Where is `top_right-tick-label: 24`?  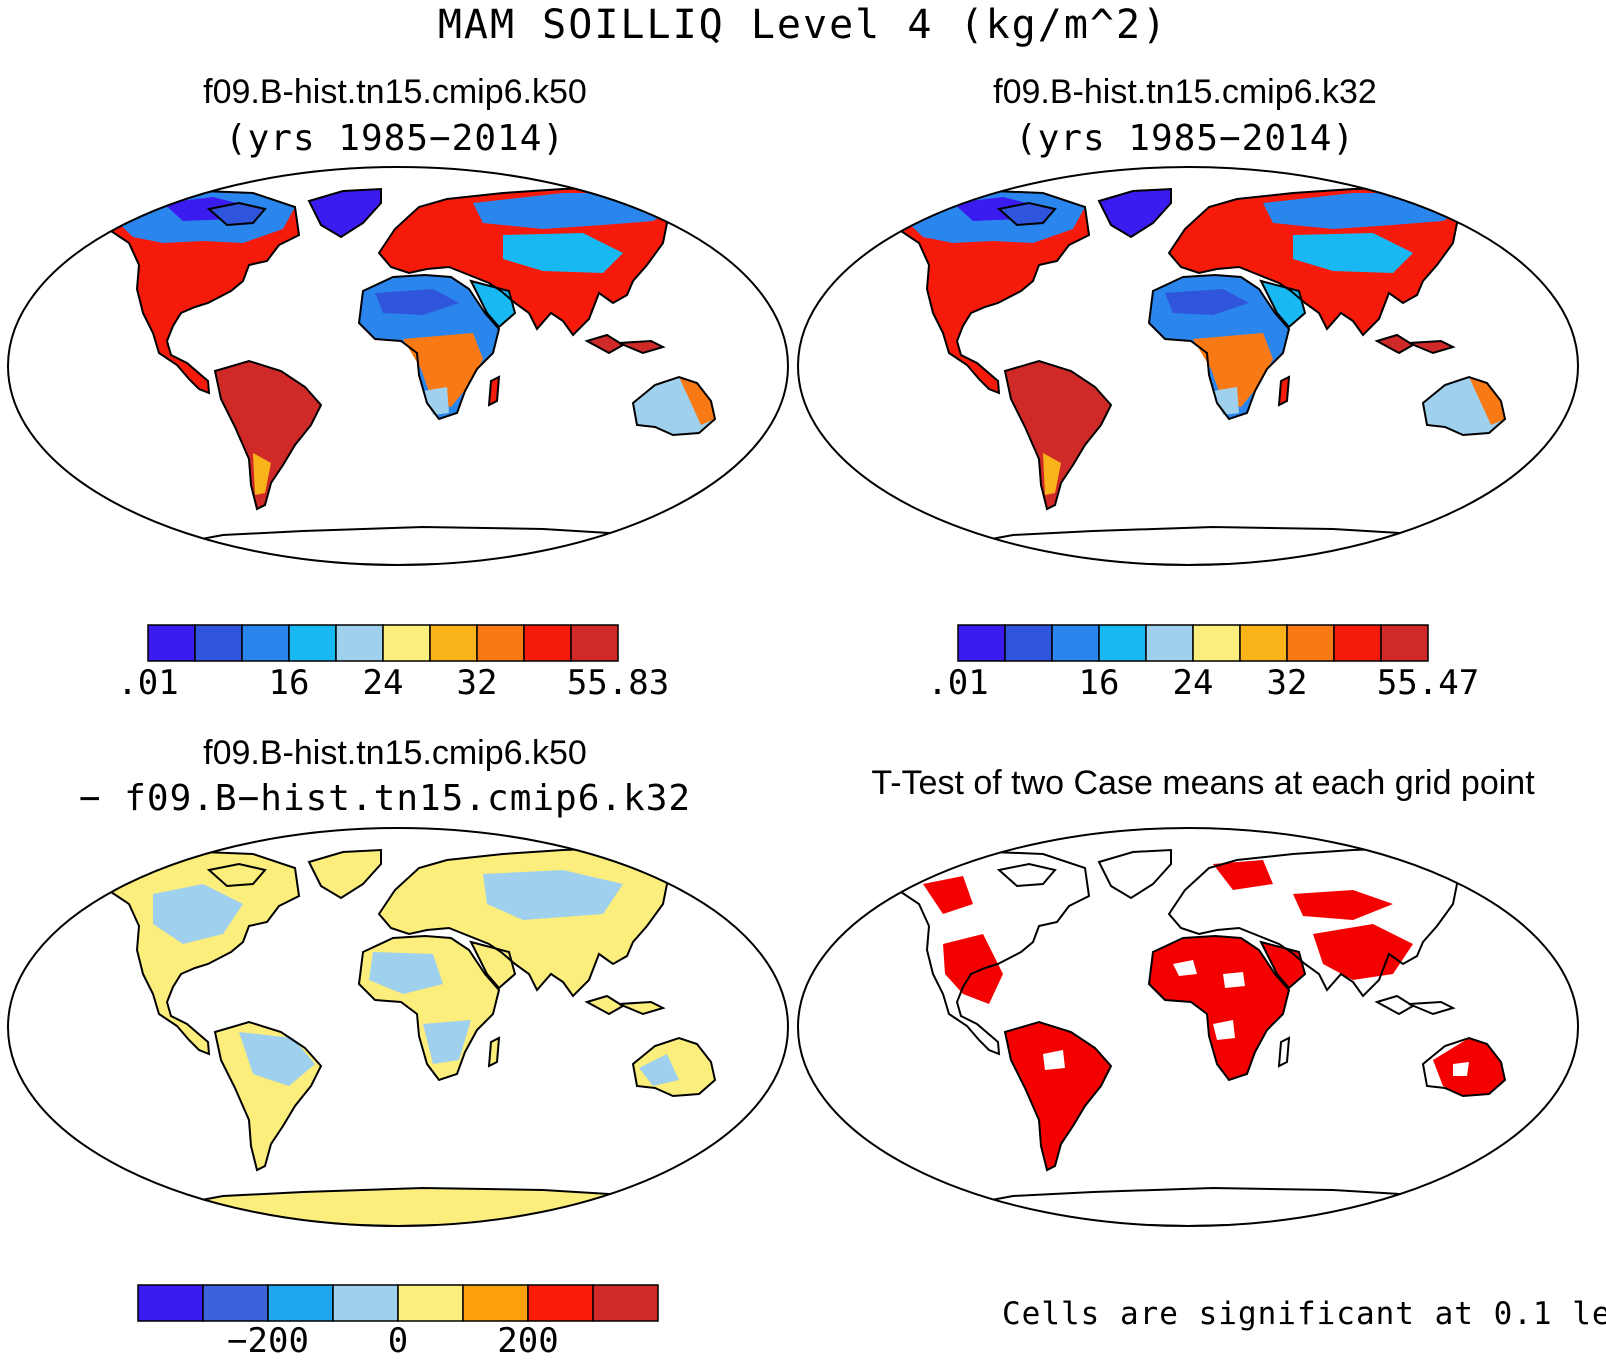 top_right-tick-label: 24 is located at coordinates (1193, 683).